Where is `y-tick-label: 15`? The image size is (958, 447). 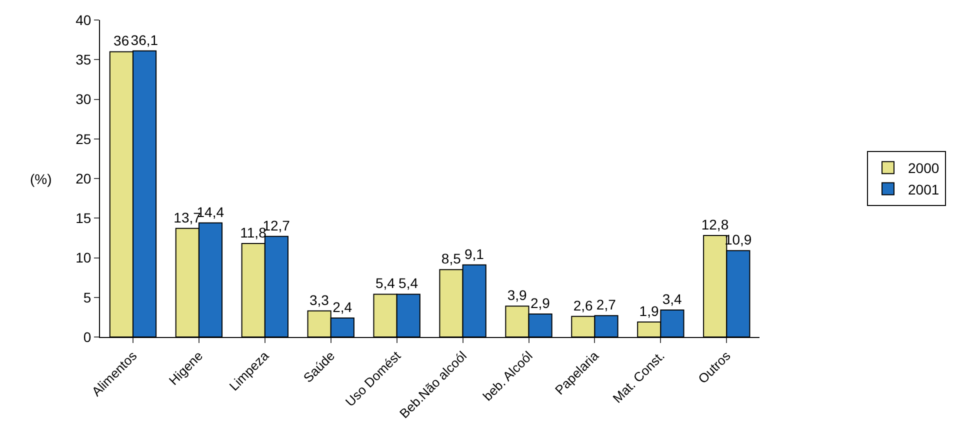
y-tick-label: 15 is located at coordinates (84, 218).